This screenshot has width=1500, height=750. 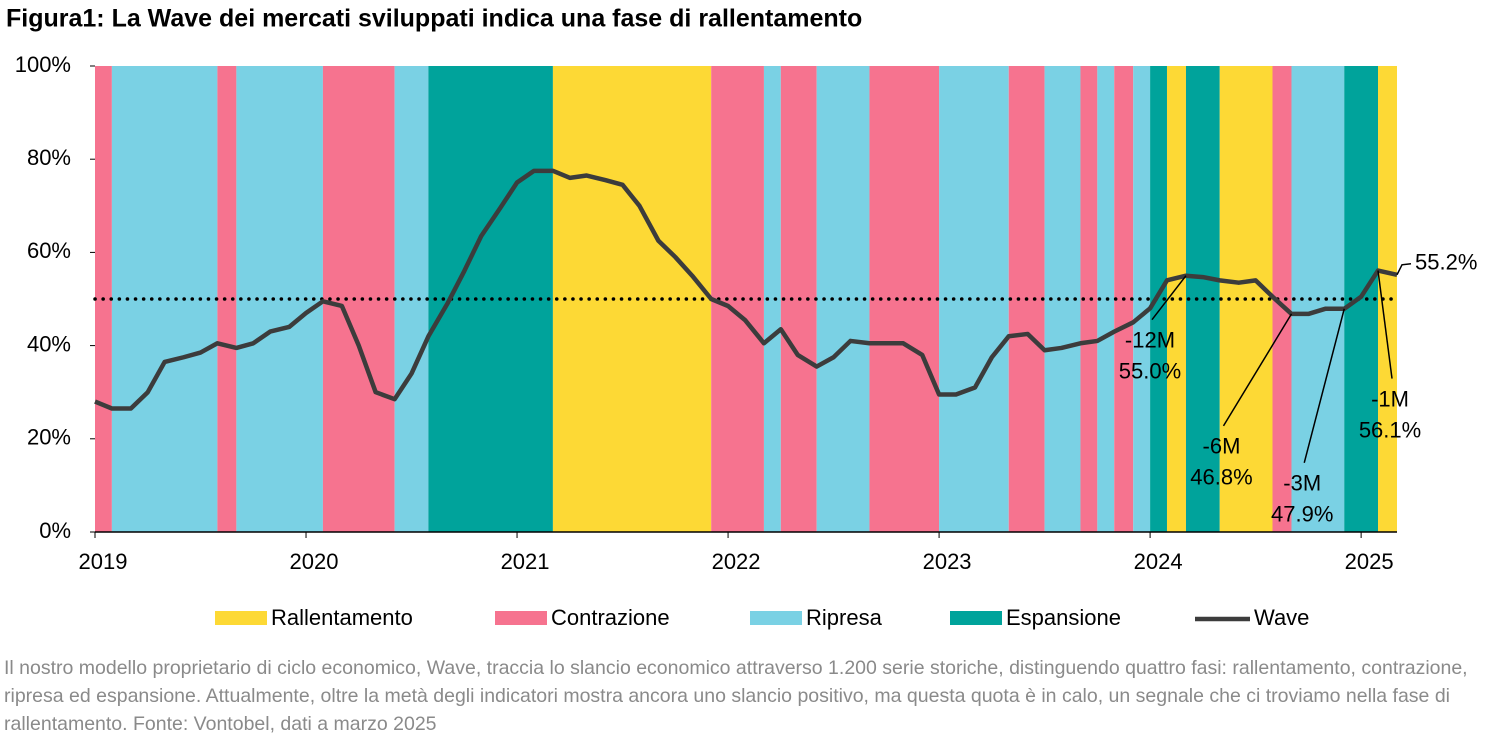 I want to click on annotation-label: -12M, so click(x=1150, y=340).